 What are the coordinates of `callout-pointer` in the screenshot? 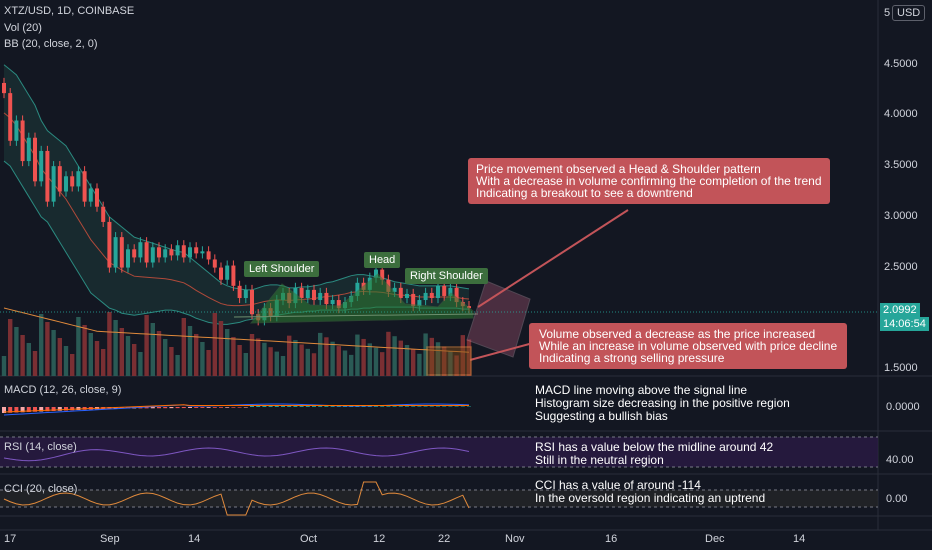 It's located at (501, 351).